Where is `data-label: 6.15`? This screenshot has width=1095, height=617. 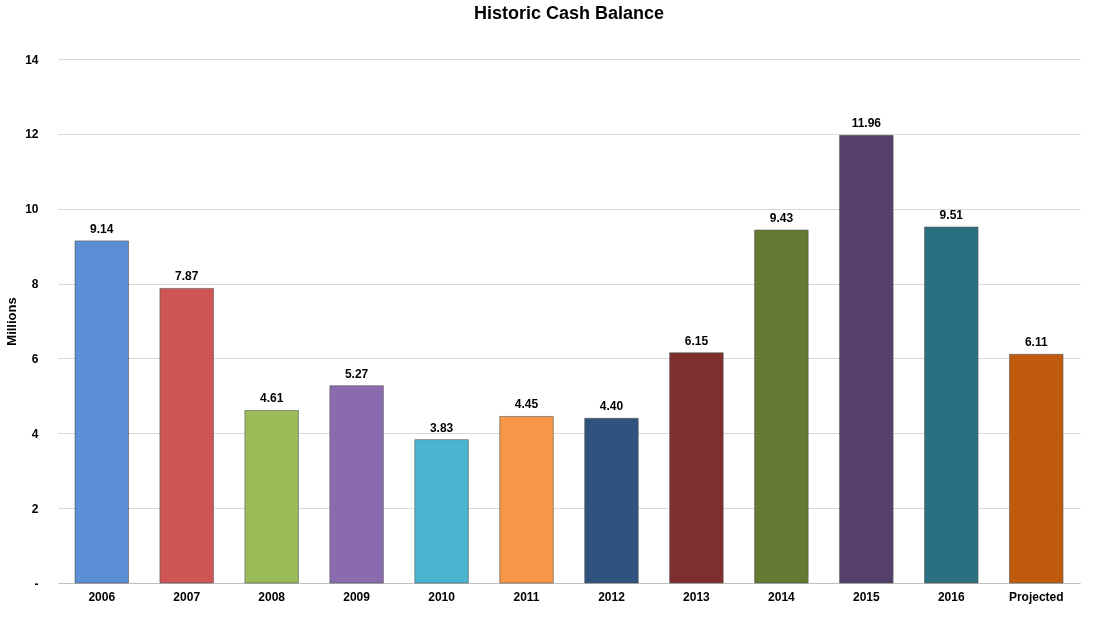
data-label: 6.15 is located at coordinates (696, 340).